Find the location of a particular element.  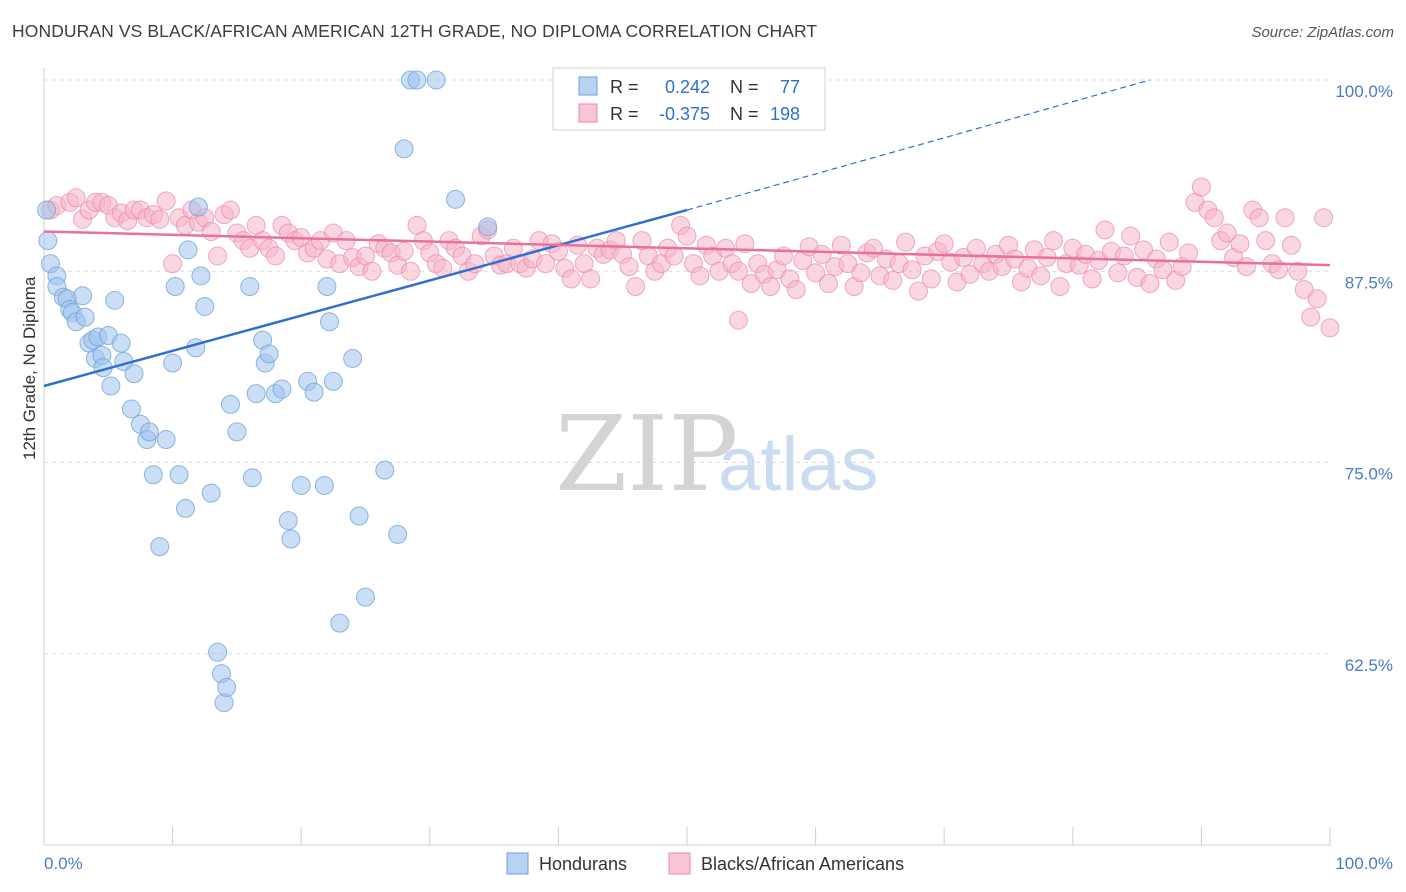

legend-frame is located at coordinates (689, 99).